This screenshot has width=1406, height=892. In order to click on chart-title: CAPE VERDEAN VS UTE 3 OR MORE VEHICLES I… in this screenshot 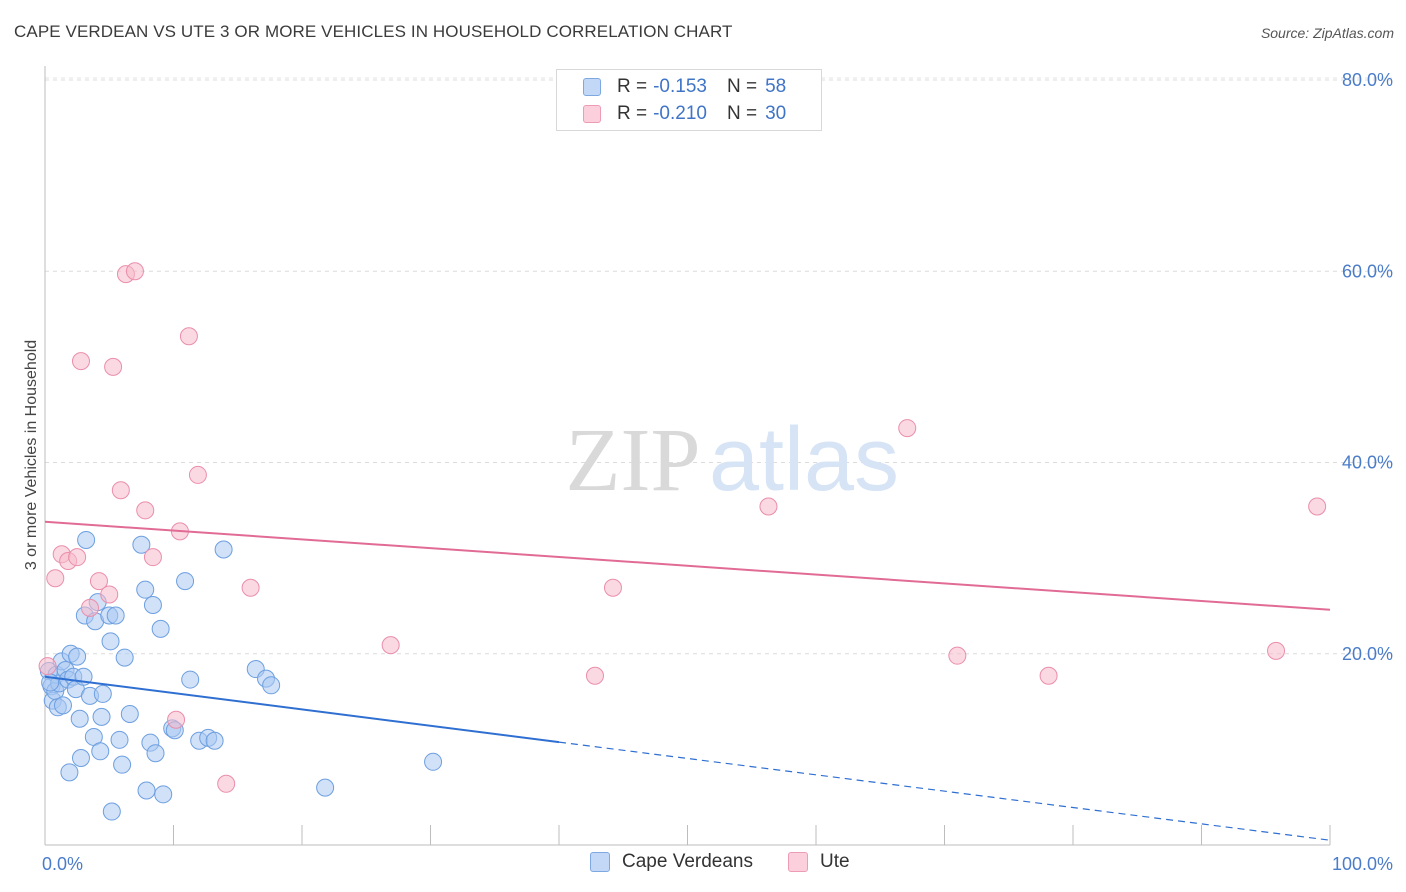, I will do `click(373, 31)`.